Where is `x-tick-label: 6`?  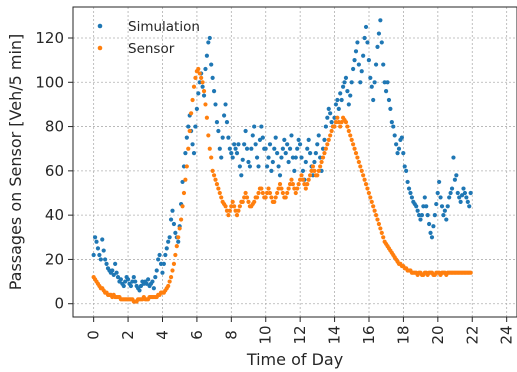 x-tick-label: 6 is located at coordinates (197, 335).